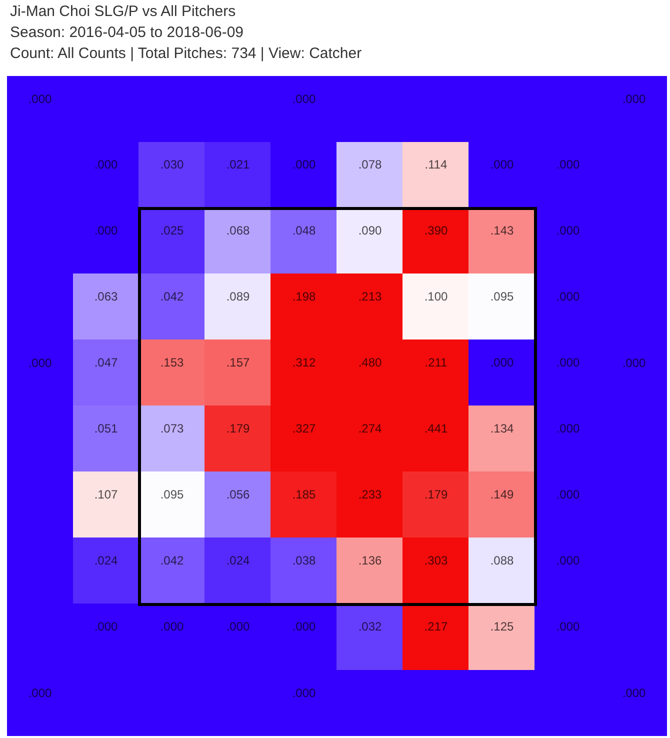 Image resolution: width=670 pixels, height=738 pixels. I want to click on data-label: .114, so click(436, 164).